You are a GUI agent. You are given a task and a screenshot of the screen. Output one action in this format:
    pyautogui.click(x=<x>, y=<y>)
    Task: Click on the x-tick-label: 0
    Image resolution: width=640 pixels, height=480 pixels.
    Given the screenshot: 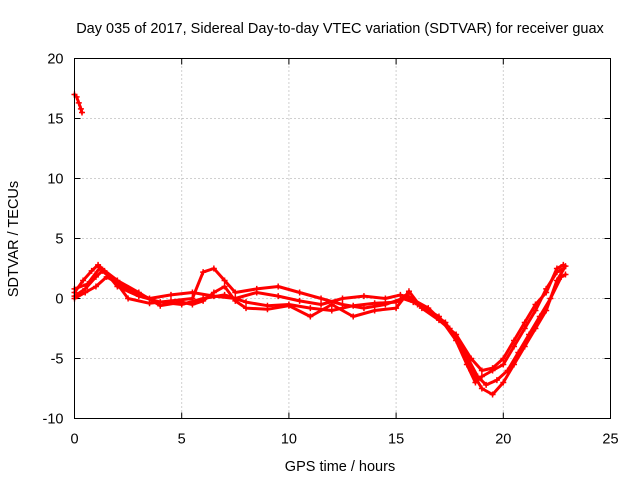 What is the action you would take?
    pyautogui.click(x=74, y=440)
    